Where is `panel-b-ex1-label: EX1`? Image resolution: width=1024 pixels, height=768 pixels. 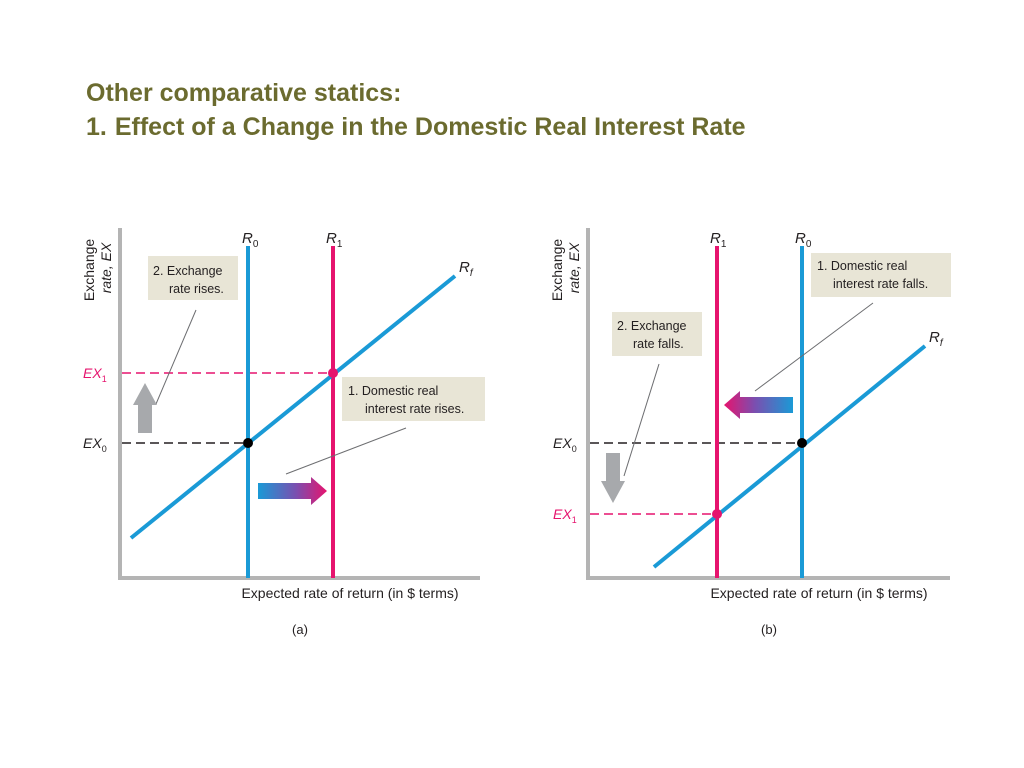 panel-b-ex1-label: EX1 is located at coordinates (565, 515).